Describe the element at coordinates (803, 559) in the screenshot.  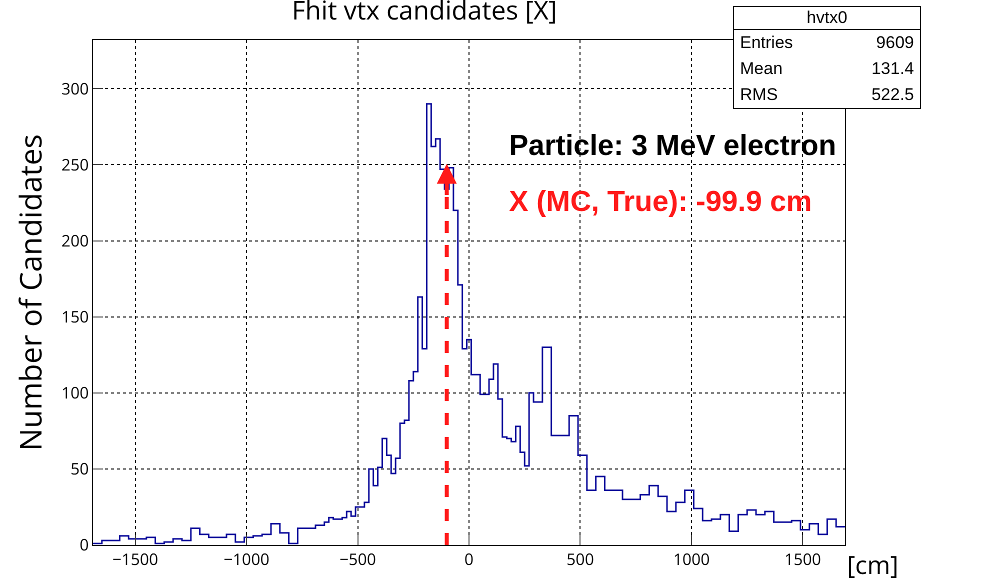
I see `x-tick-label: 1500` at that location.